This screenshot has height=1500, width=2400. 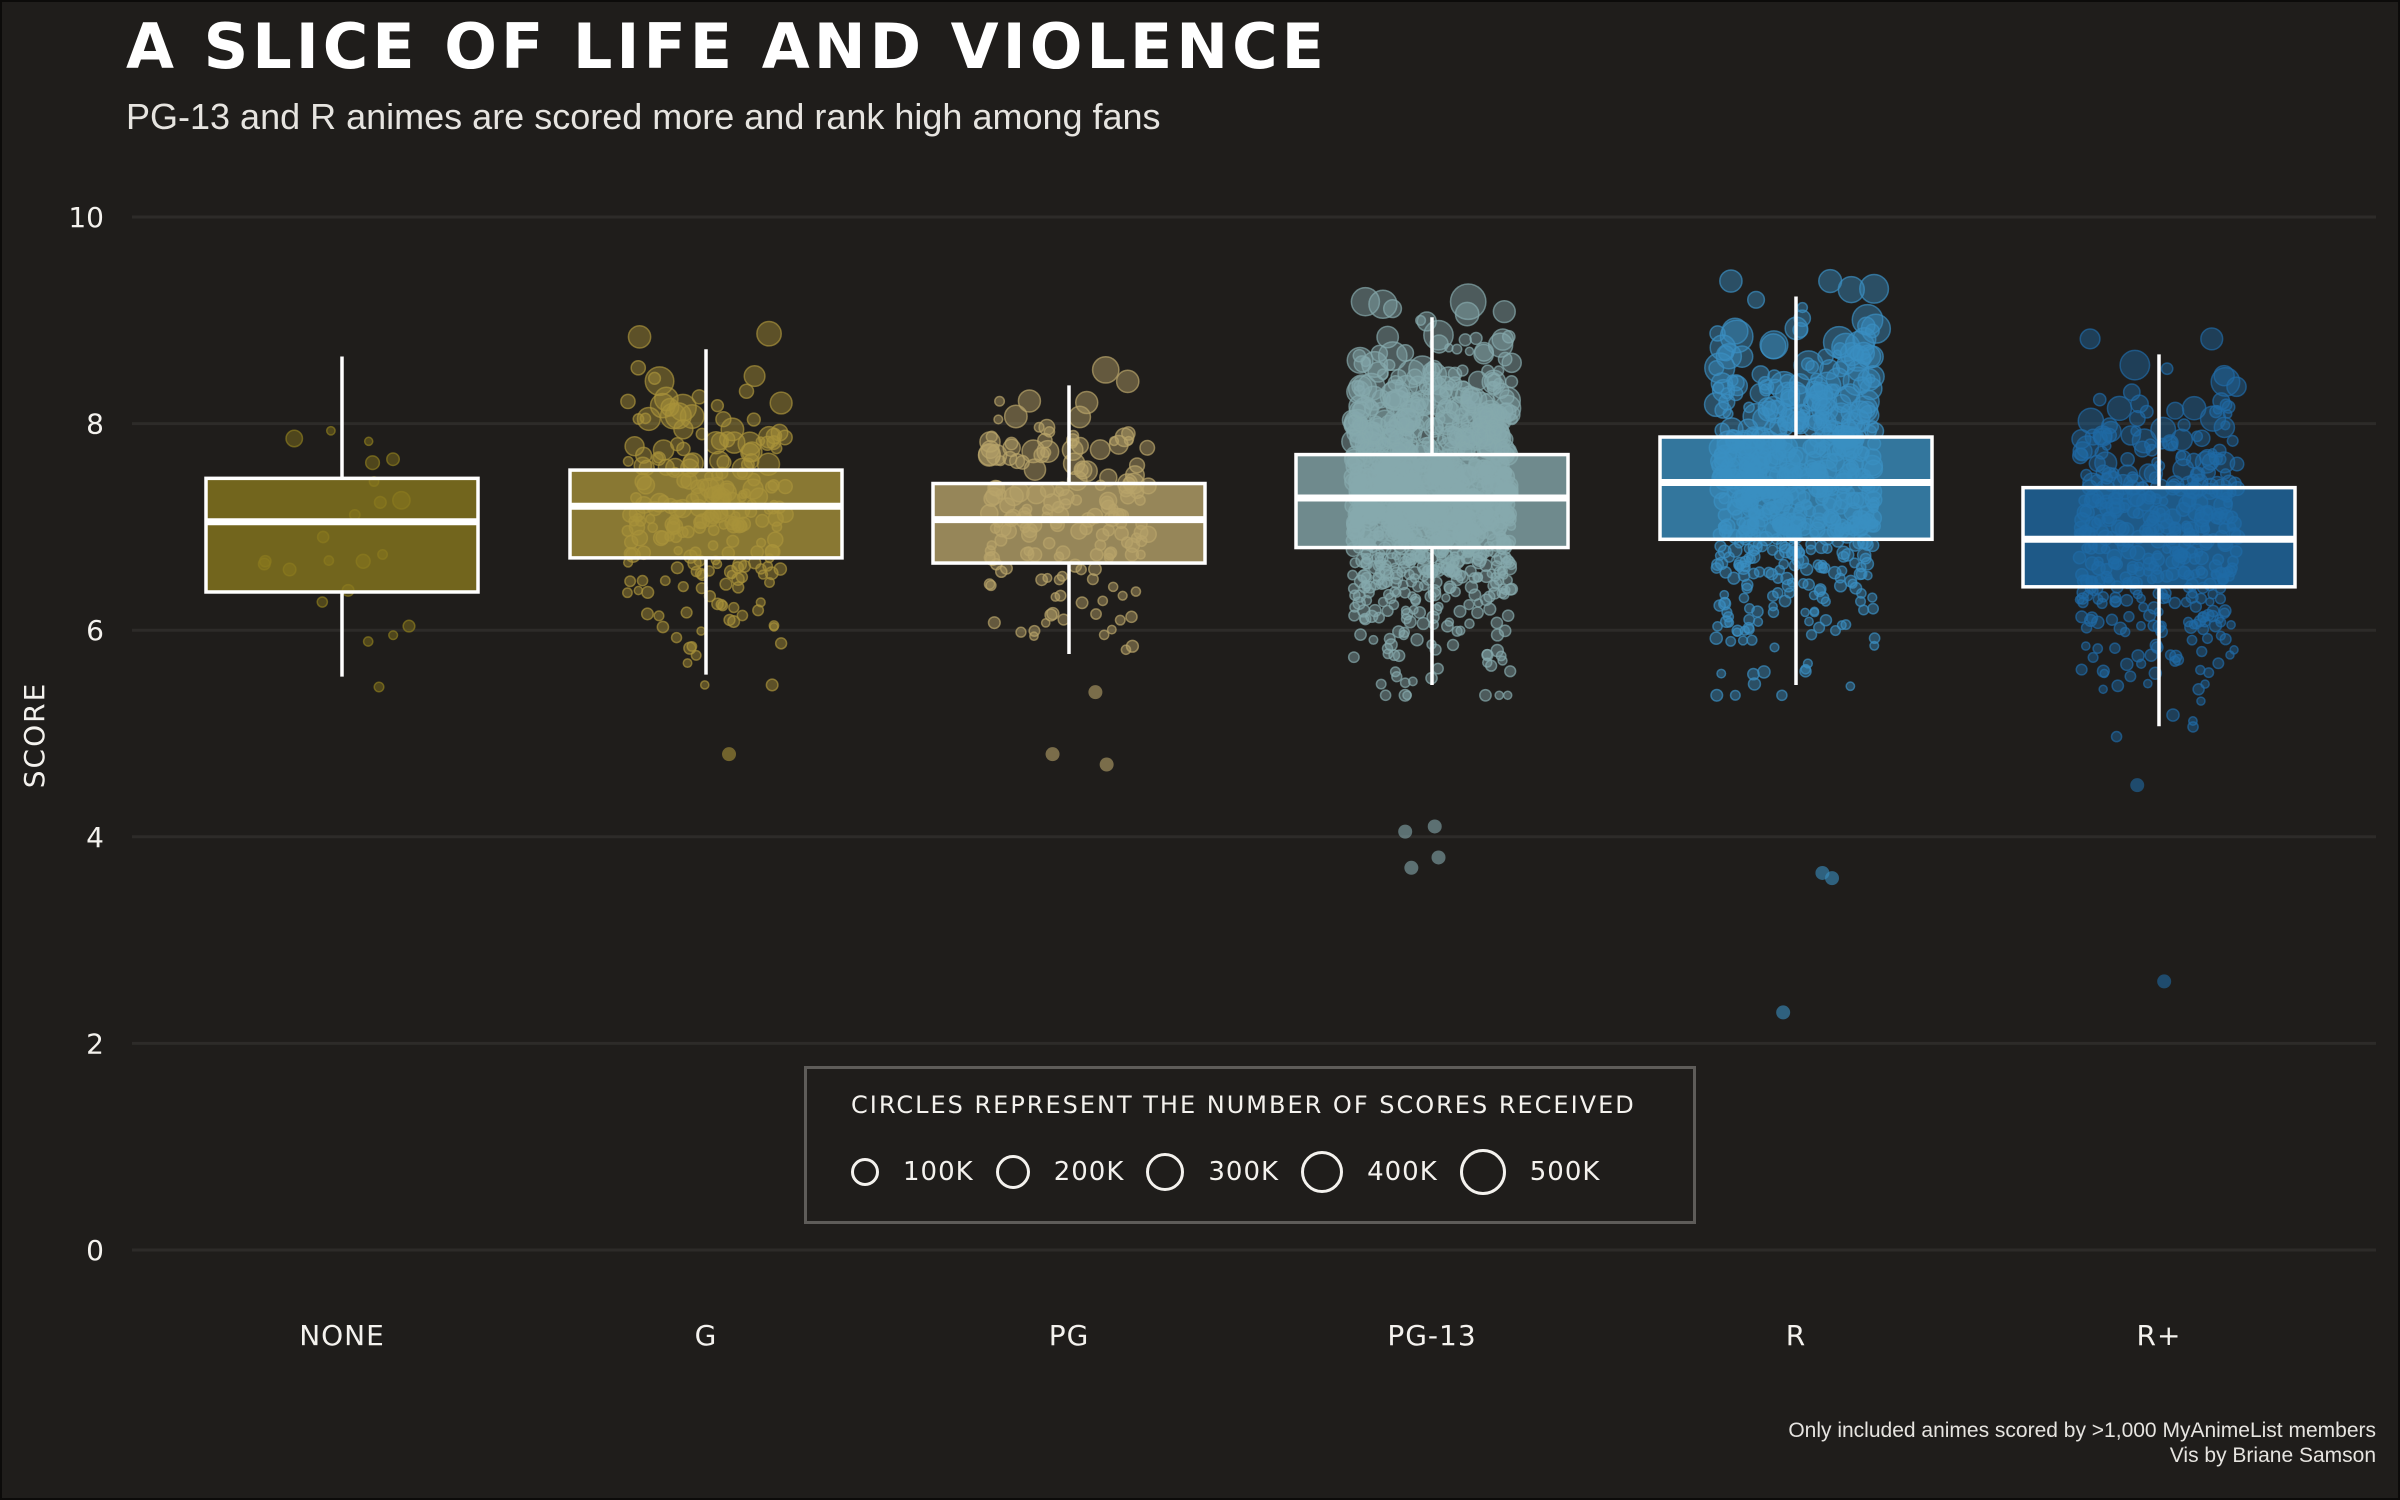 I want to click on box-PG, so click(x=1069, y=523).